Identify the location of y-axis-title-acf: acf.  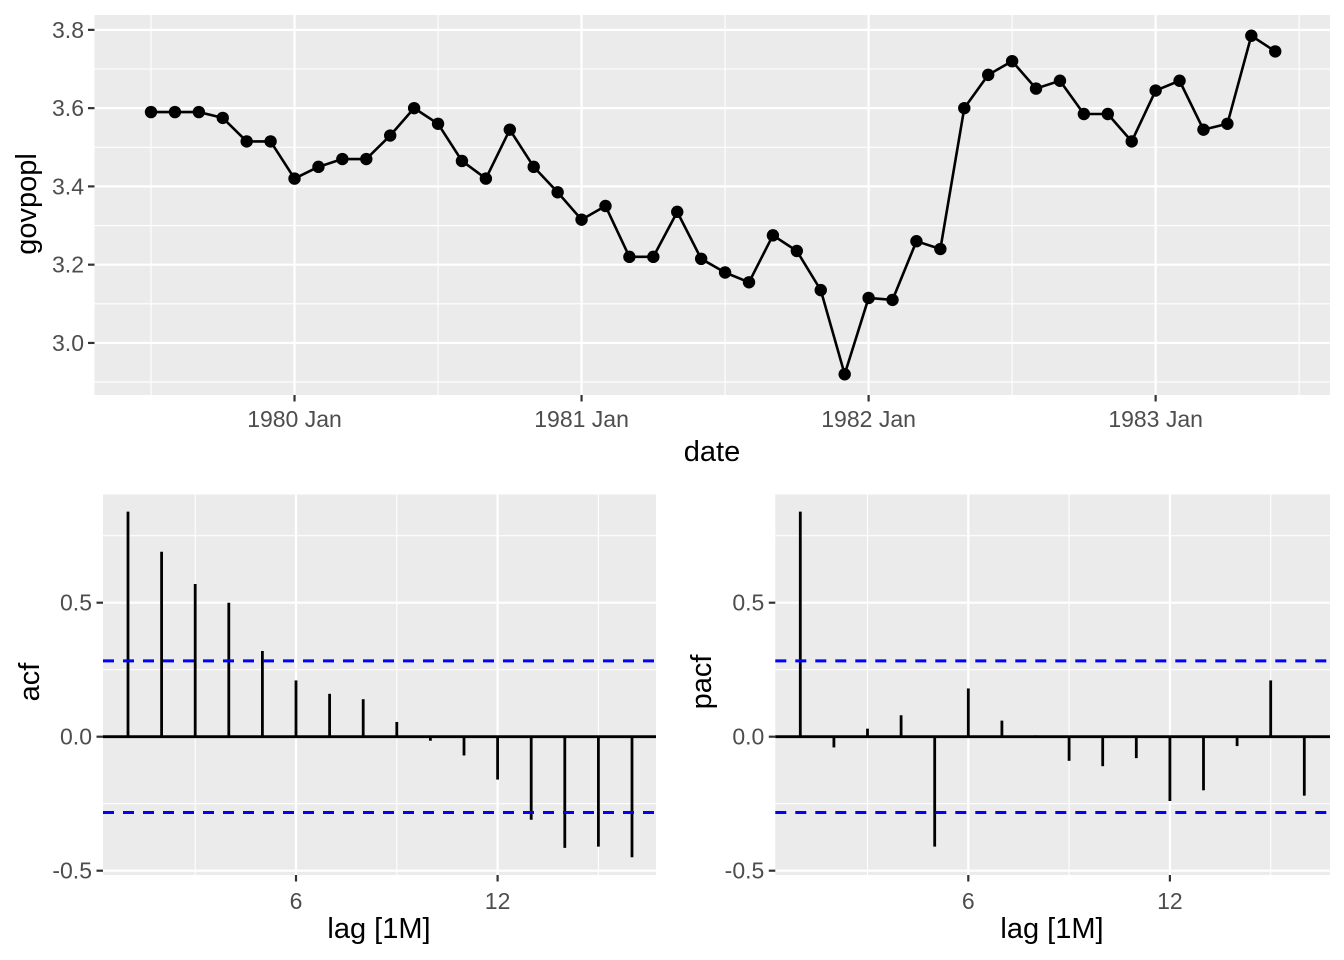
(30, 682).